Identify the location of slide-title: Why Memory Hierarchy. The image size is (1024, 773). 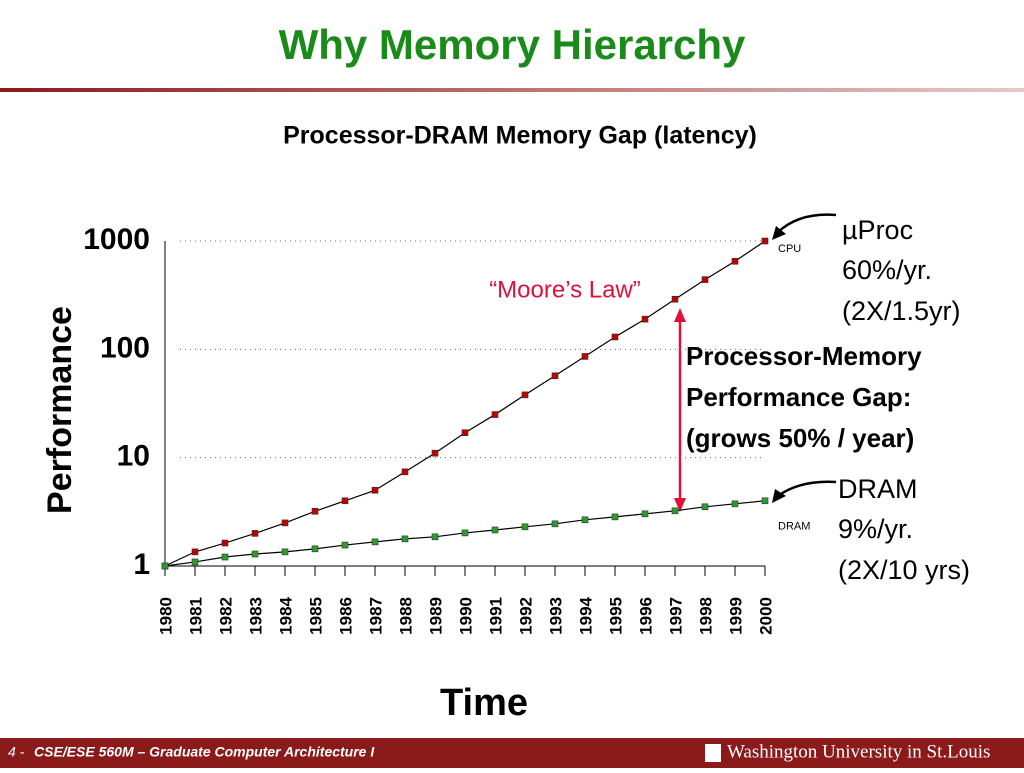
(512, 44).